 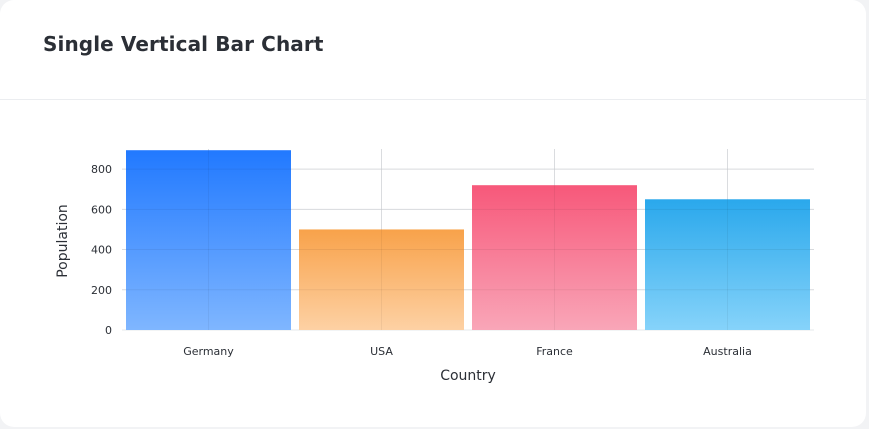 I want to click on y-axis-label: Population, so click(x=63, y=241).